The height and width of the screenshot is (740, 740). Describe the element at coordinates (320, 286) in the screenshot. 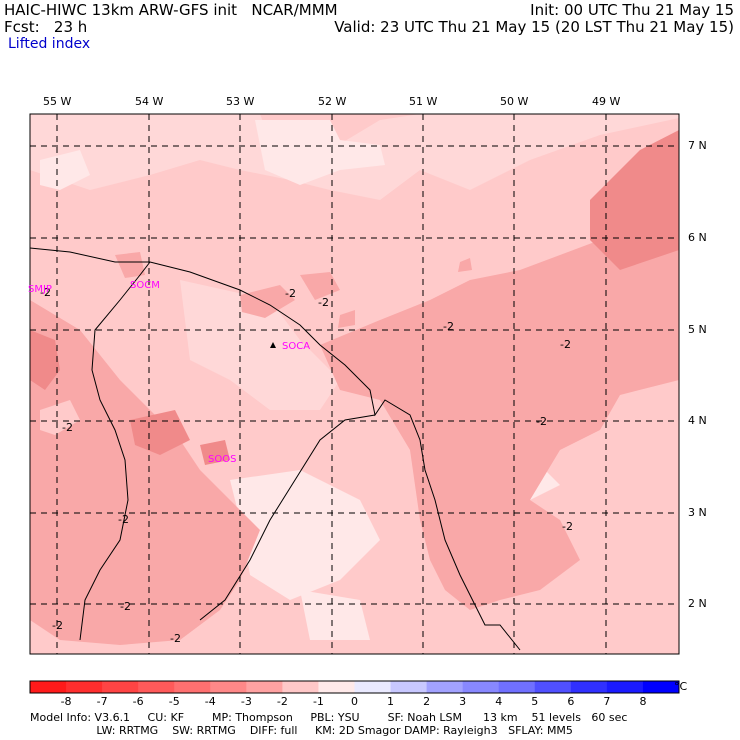

I see `shade-medium-coast2` at that location.